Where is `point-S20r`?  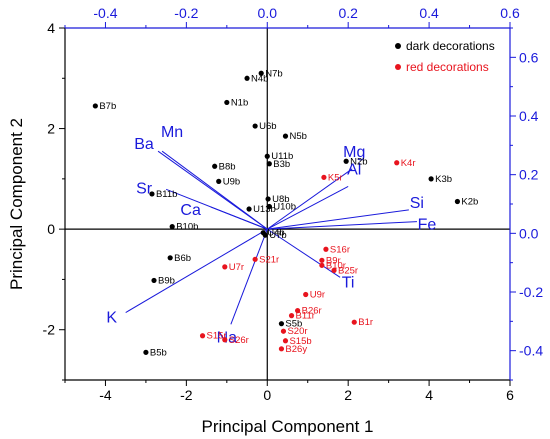
point-S20r is located at coordinates (283, 331).